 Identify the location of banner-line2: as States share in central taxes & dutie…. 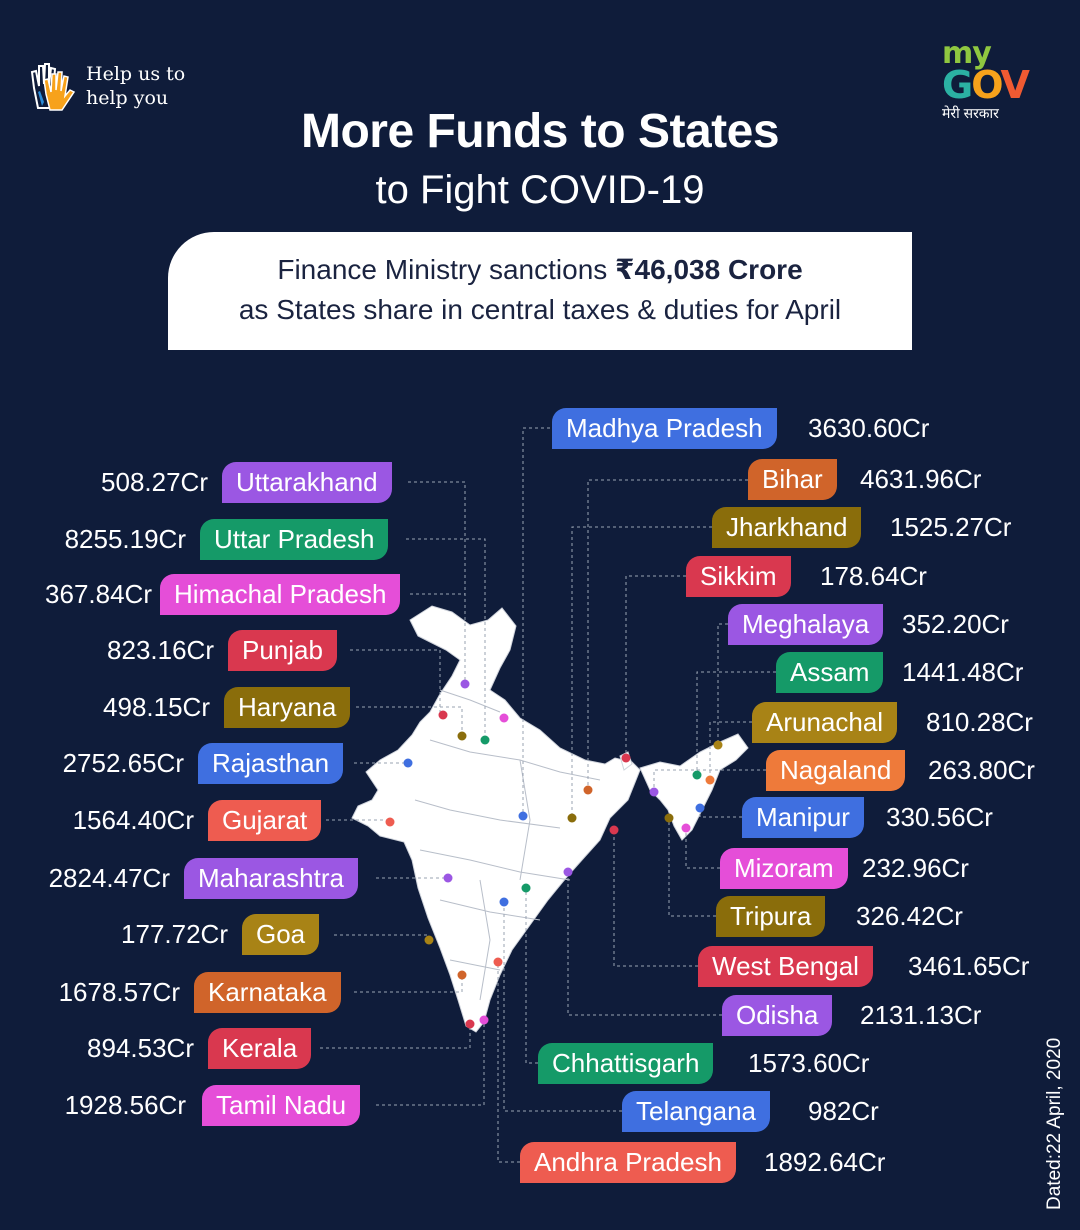
(540, 309).